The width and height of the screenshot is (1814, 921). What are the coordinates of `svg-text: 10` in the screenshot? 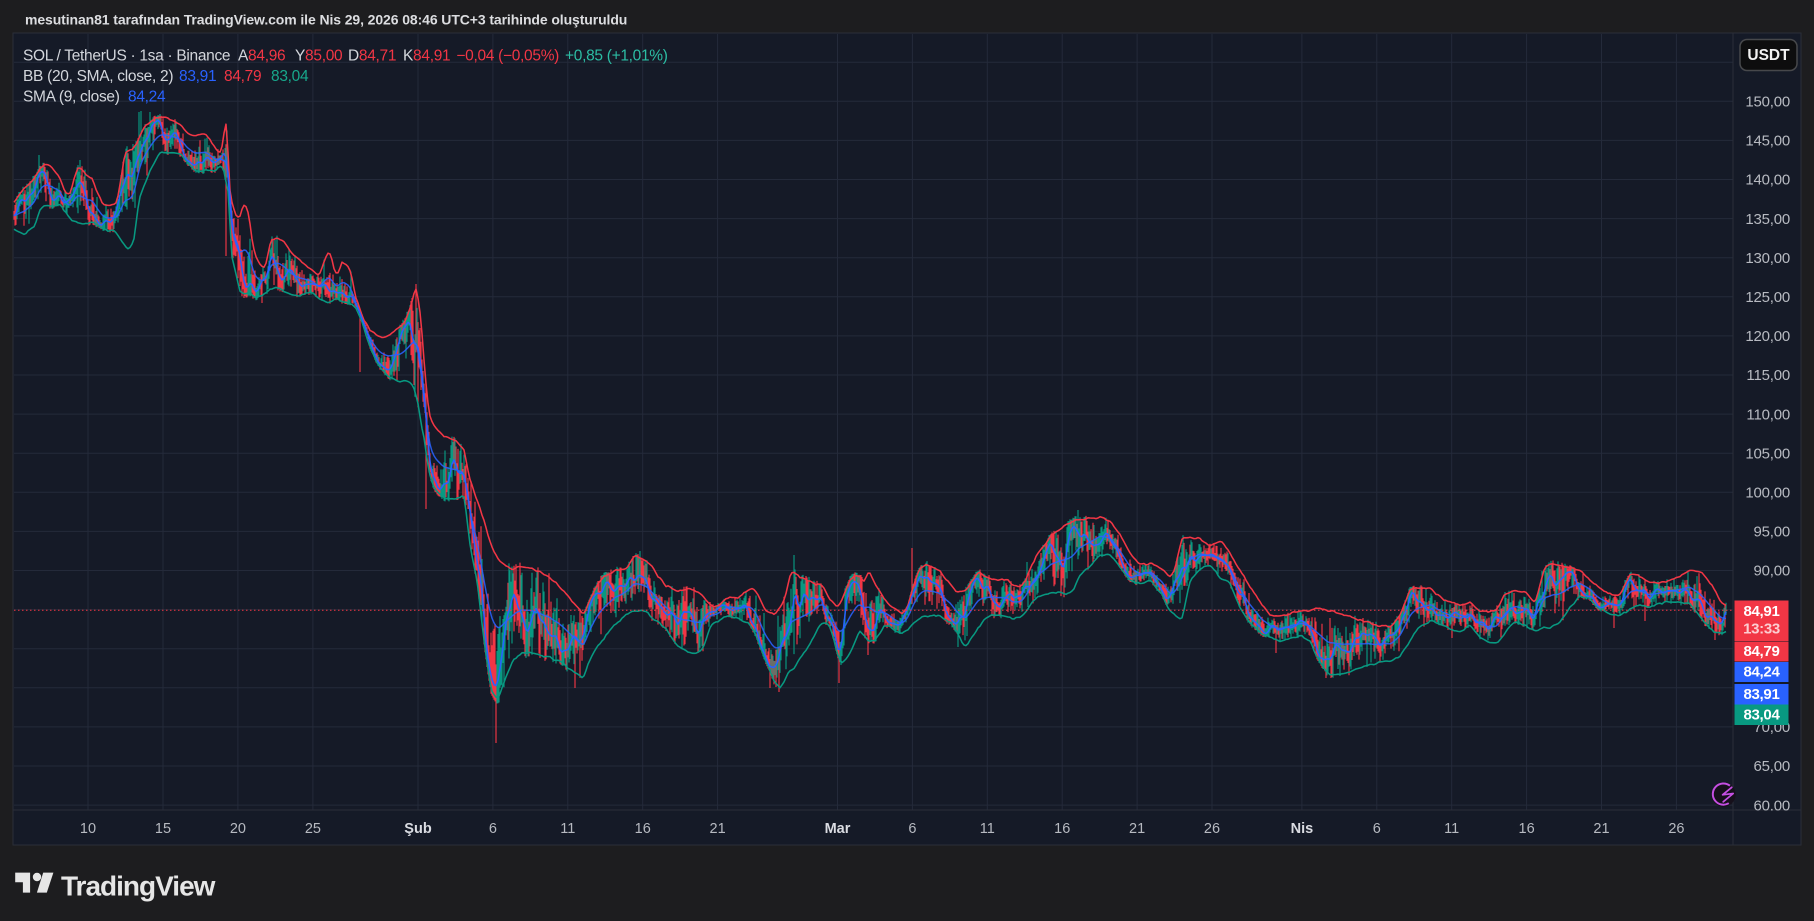 It's located at (88, 829).